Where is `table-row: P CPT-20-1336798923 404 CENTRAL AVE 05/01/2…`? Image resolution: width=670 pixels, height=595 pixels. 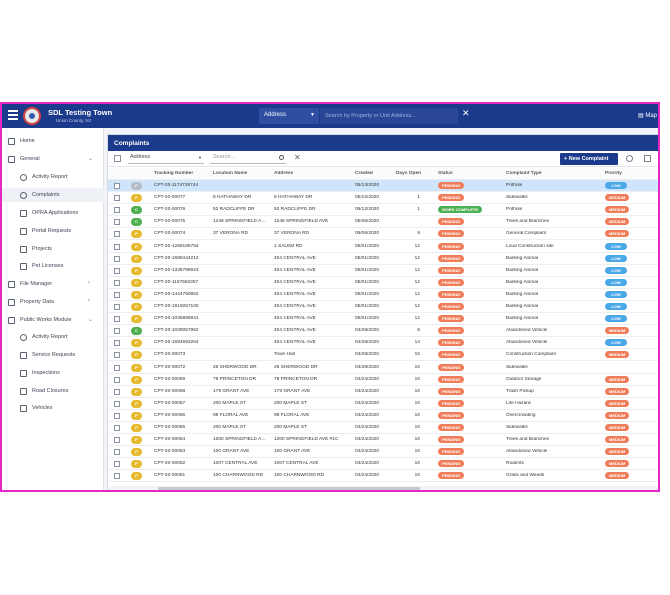
table-row: P CPT-20-1336798923 404 CENTRAL AVE 05/01/2… is located at coordinates (383, 271).